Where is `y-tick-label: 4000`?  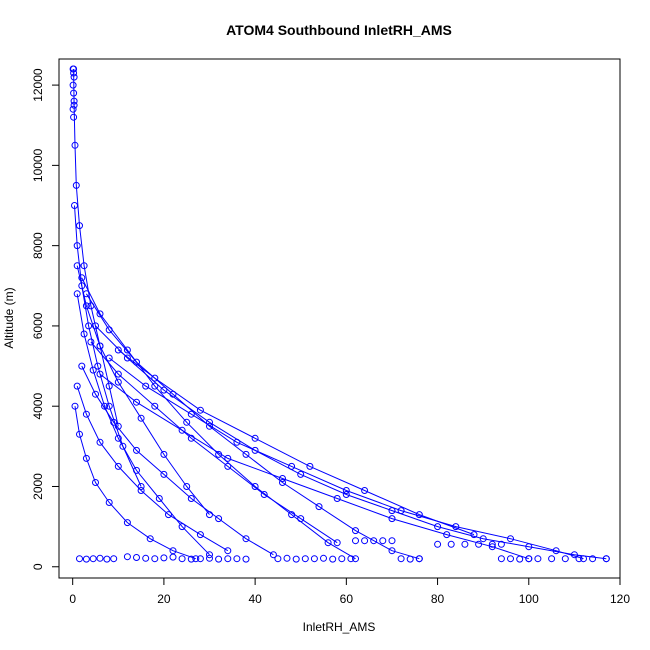
y-tick-label: 4000 is located at coordinates (38, 406).